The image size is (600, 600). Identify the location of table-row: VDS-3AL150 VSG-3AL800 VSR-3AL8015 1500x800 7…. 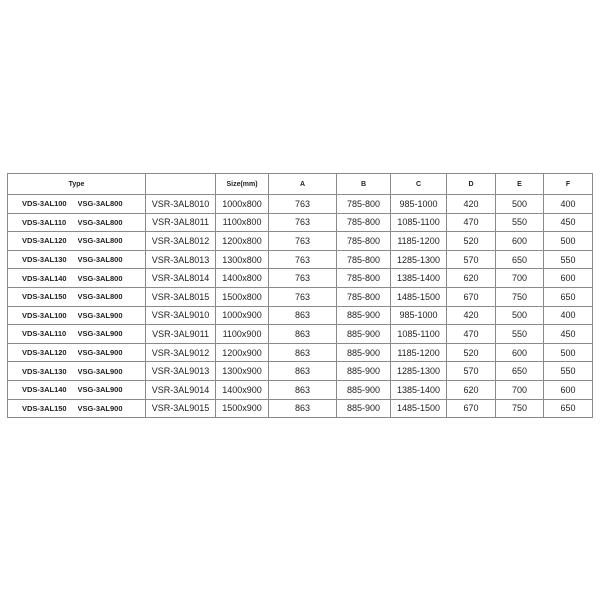
(300, 296).